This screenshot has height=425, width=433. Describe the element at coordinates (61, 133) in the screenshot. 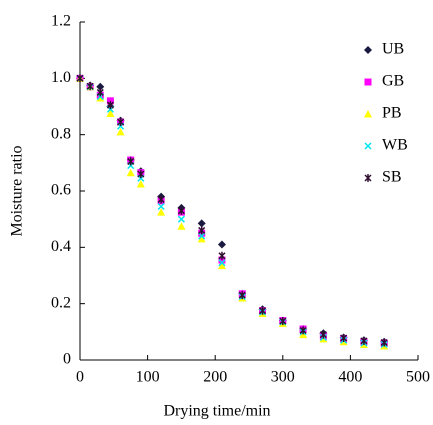

I see `y-tick-label: 0.8` at that location.